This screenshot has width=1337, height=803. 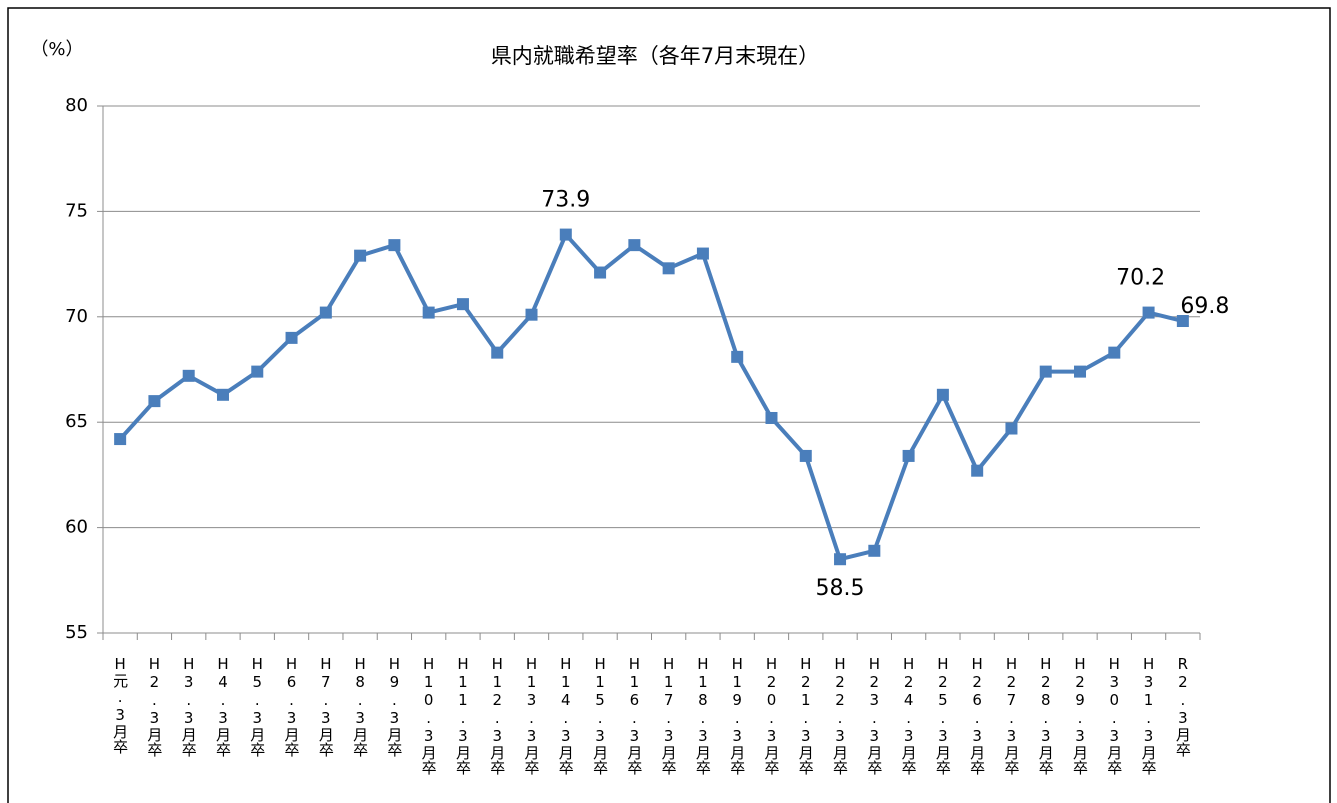 I want to click on x-tick-label: H30.3月卒, so click(x=1114, y=715).